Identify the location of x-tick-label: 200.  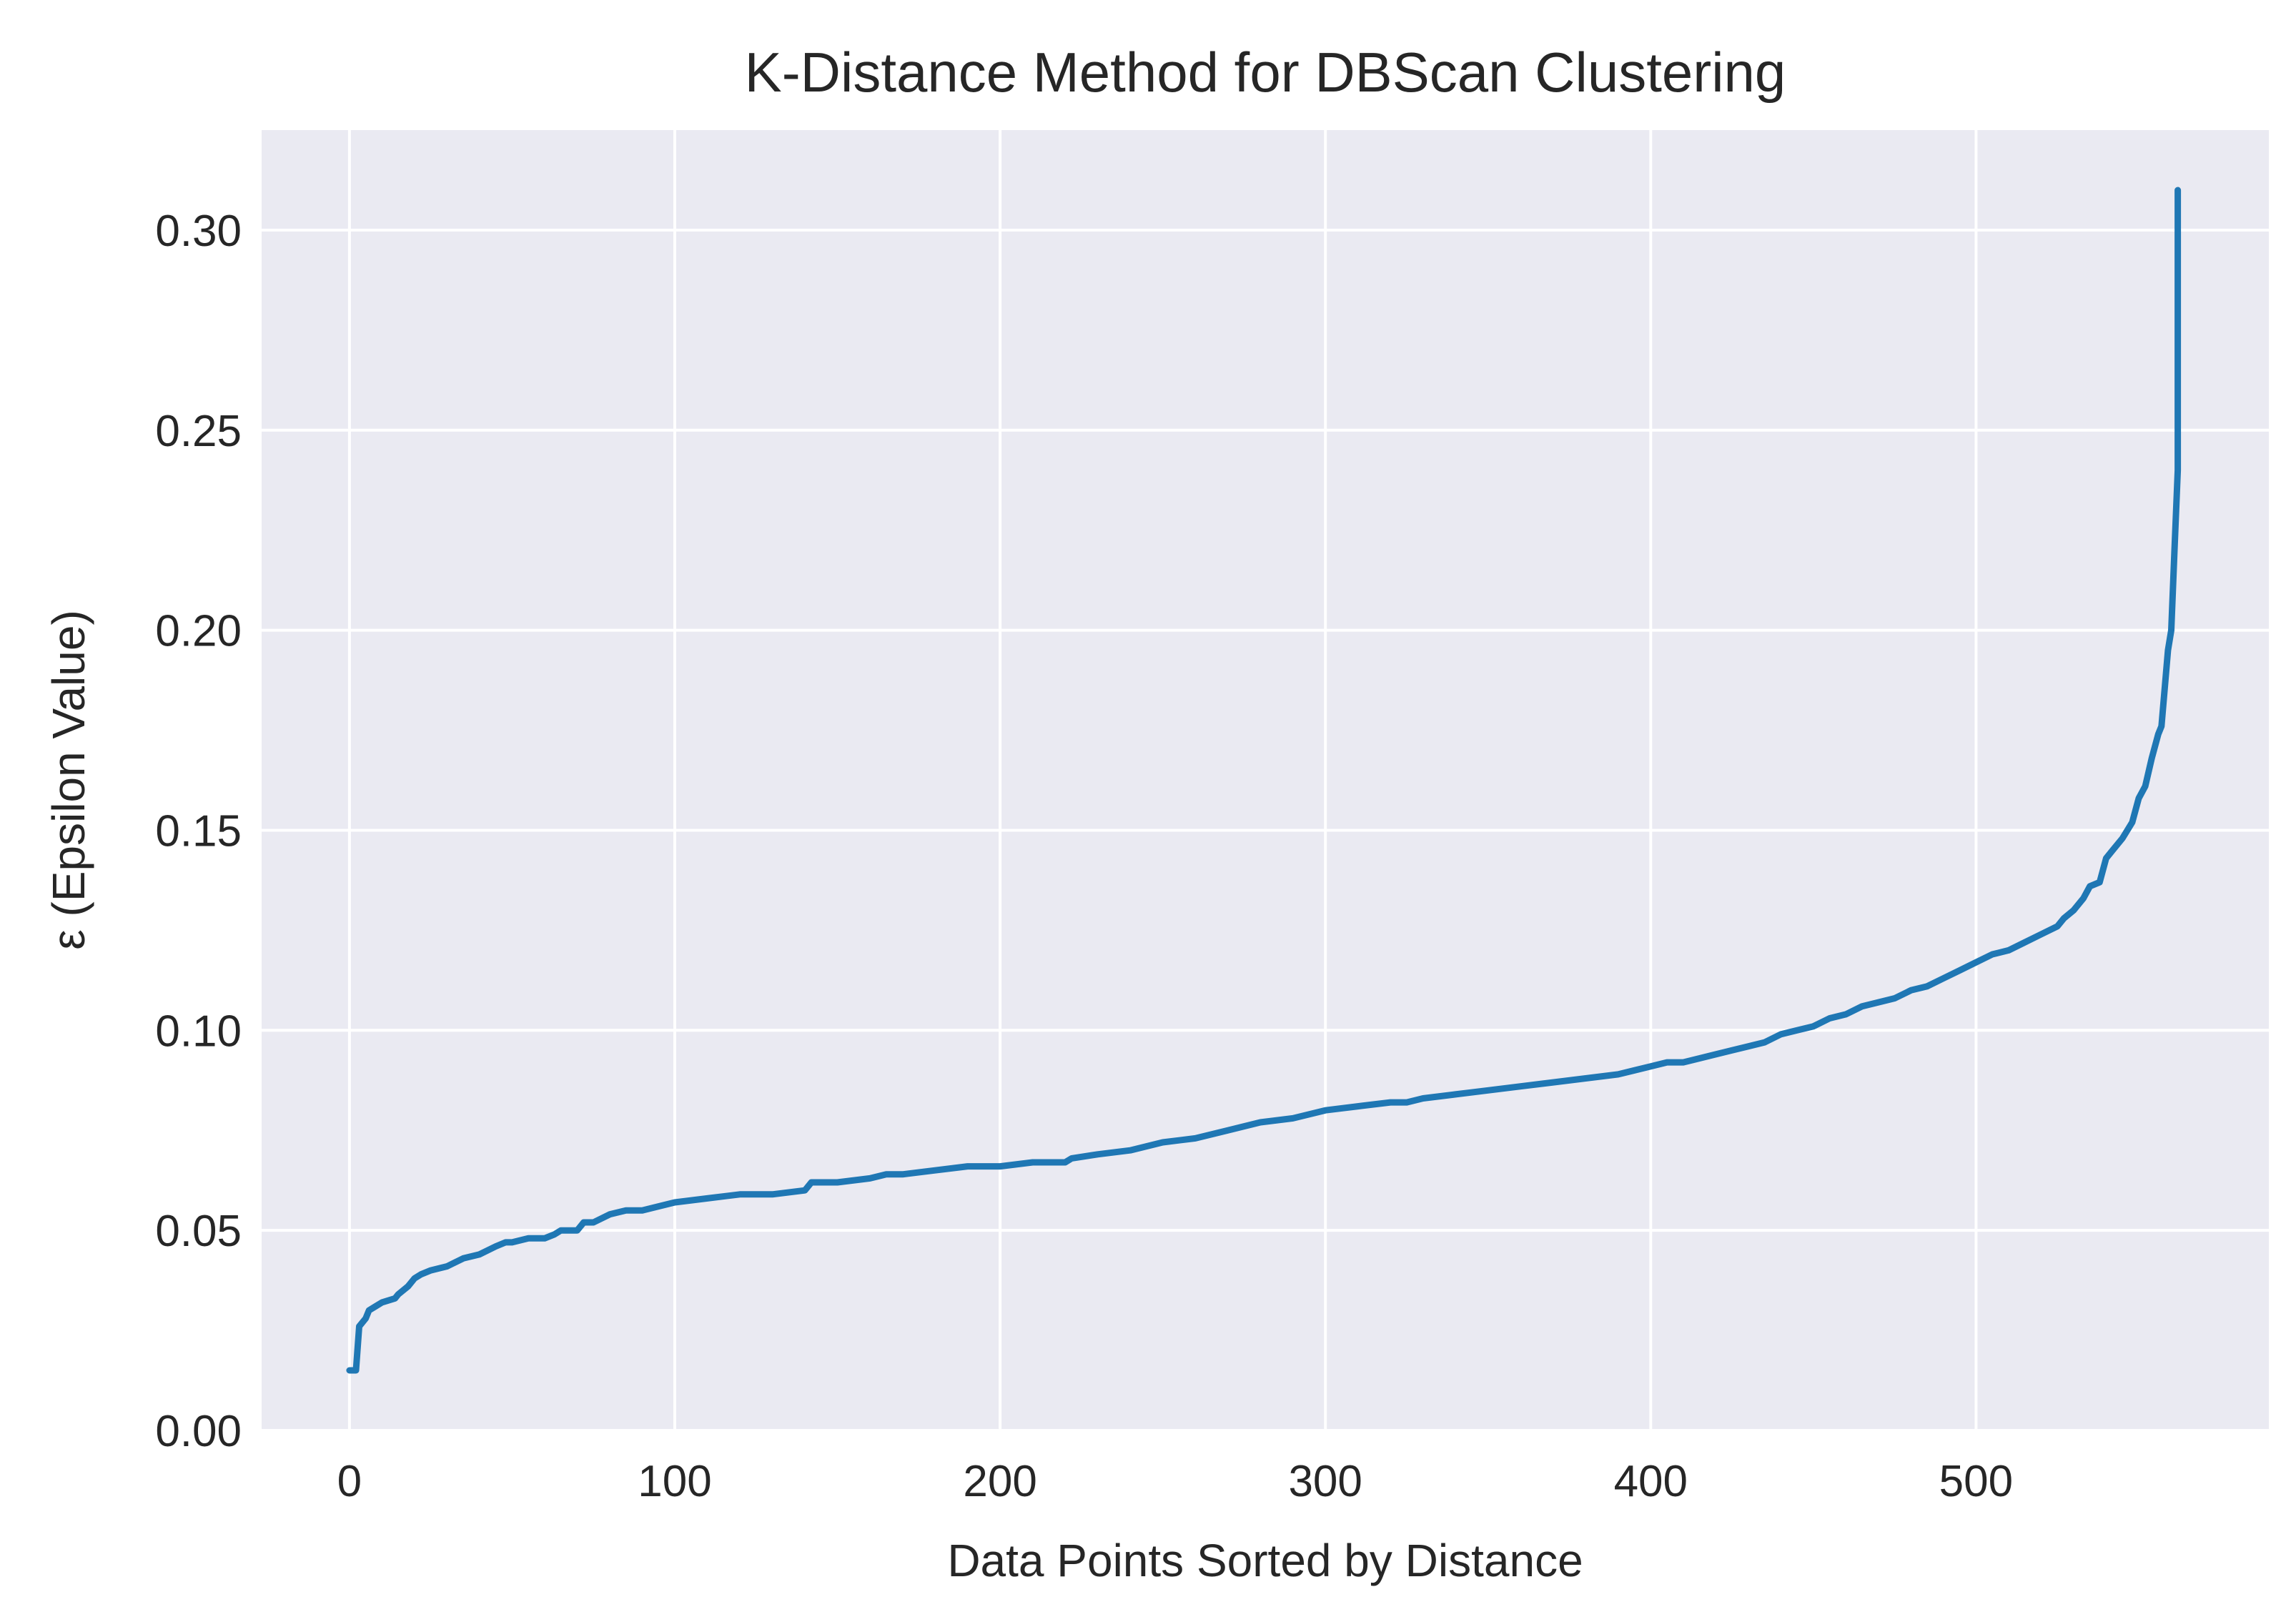
(999, 1481).